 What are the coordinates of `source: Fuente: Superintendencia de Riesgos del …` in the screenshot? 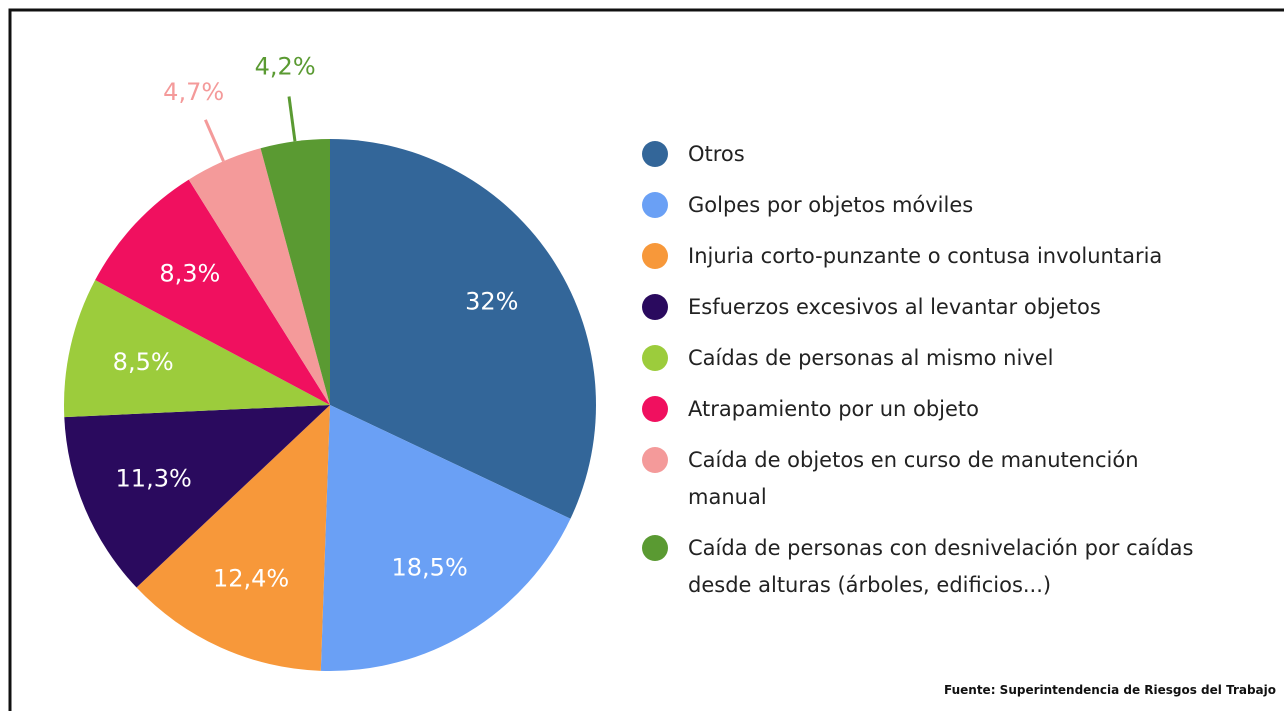 It's located at (1110, 690).